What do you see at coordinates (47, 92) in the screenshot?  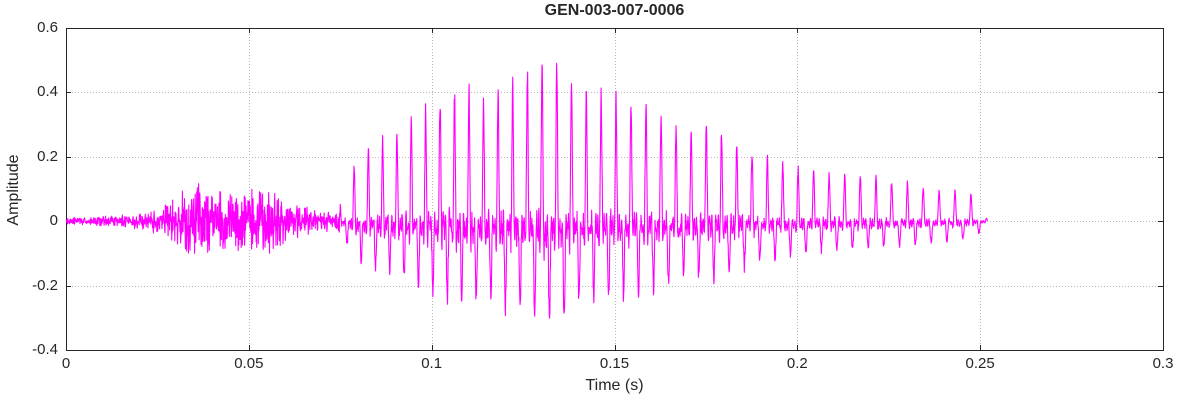 I see `y-tick-label: 0.4` at bounding box center [47, 92].